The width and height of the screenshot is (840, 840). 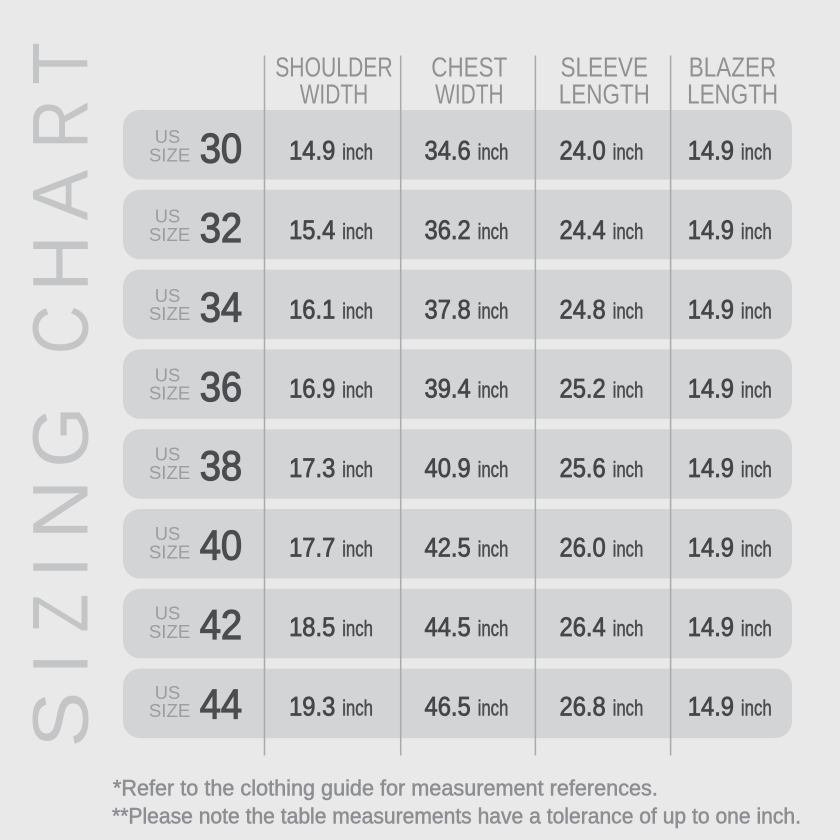 I want to click on svg-text: 24.4, so click(x=583, y=230).